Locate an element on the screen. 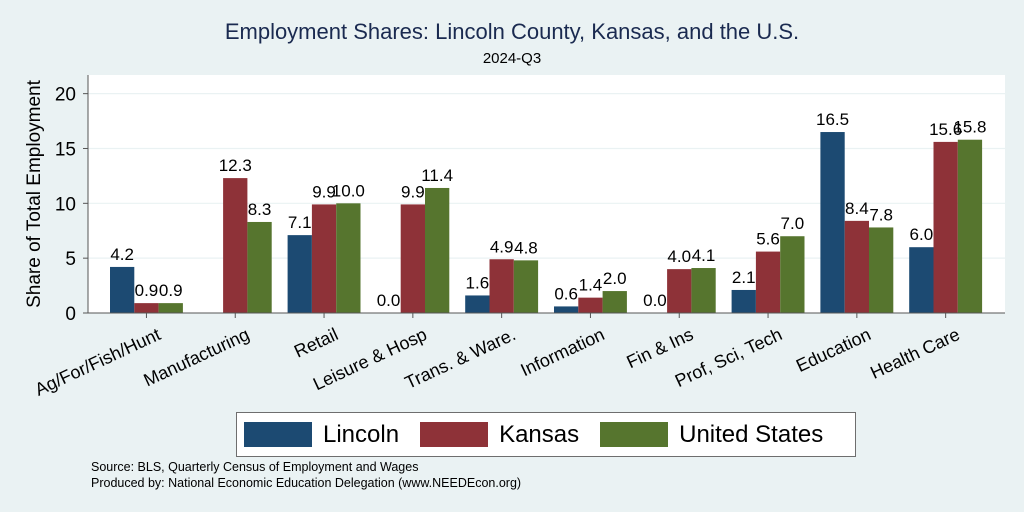 This screenshot has height=512, width=1024. bar-value-label: 1.4 is located at coordinates (591, 285).